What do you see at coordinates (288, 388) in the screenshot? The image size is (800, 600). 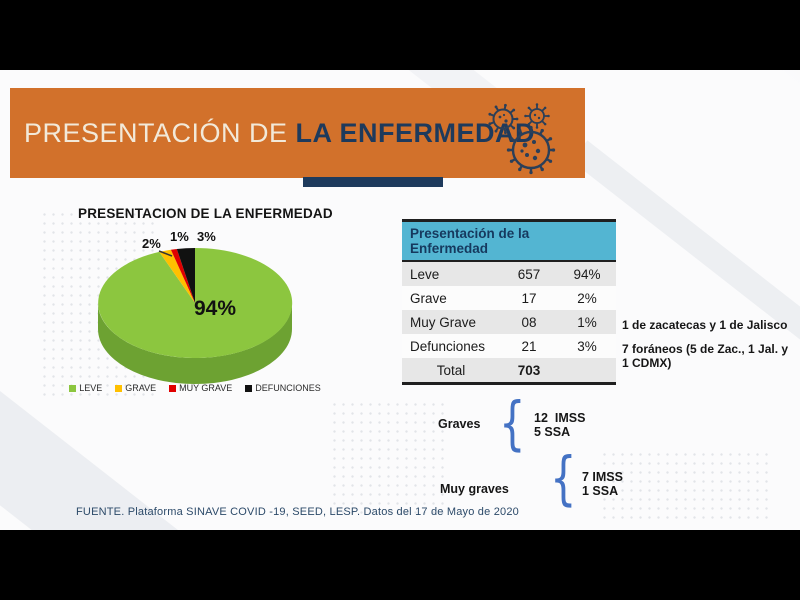 I see `legend-label: DEFUNCIONES` at bounding box center [288, 388].